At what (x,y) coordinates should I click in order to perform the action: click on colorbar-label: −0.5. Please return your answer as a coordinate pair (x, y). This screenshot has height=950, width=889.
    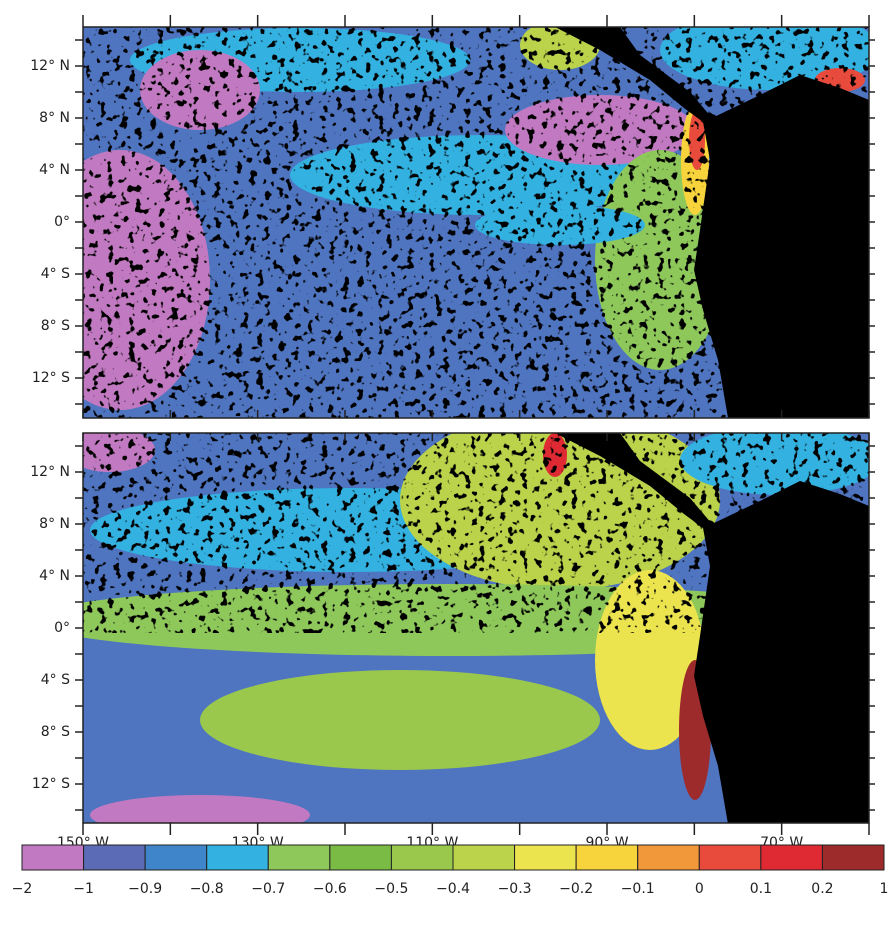
    Looking at the image, I should click on (391, 889).